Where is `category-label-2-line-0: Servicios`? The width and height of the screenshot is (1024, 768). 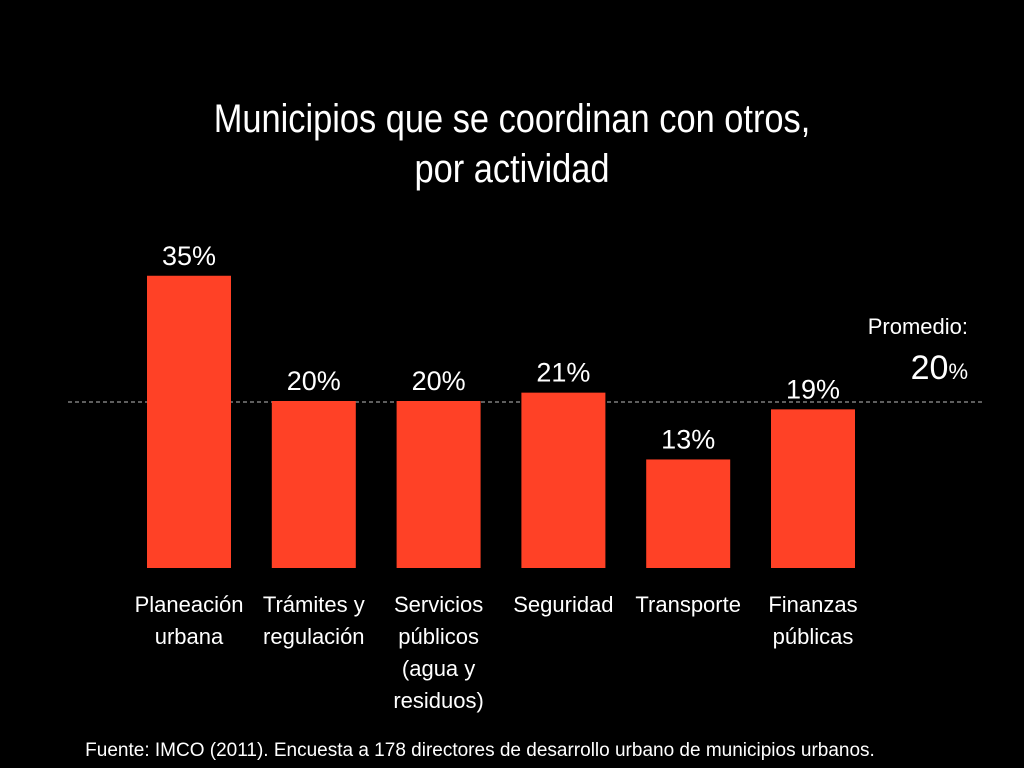 category-label-2-line-0: Servicios is located at coordinates (438, 604).